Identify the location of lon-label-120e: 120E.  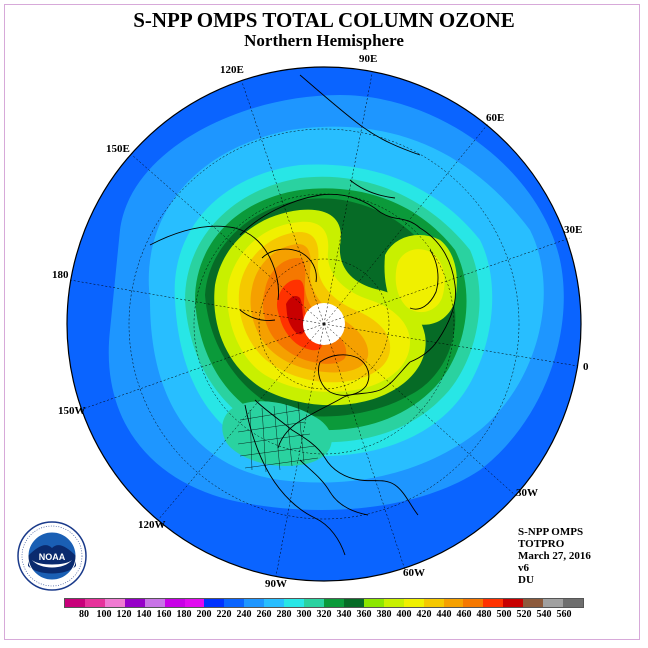
(232, 70).